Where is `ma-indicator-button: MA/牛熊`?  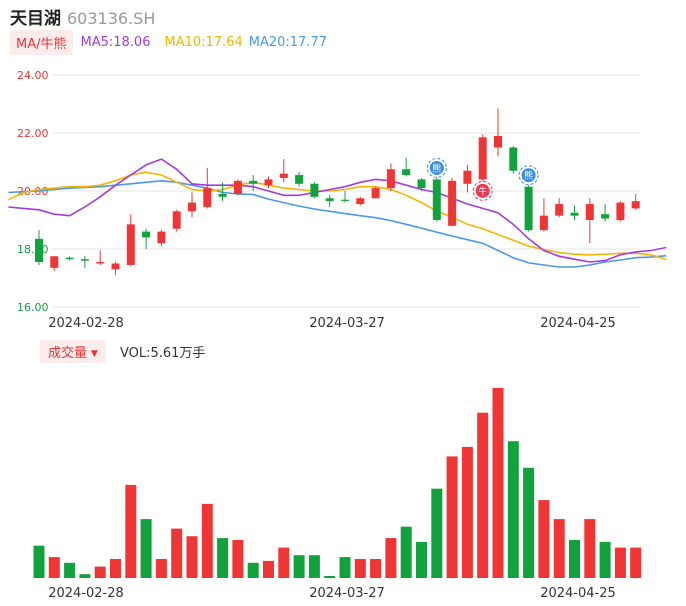 ma-indicator-button: MA/牛熊 is located at coordinates (41, 42).